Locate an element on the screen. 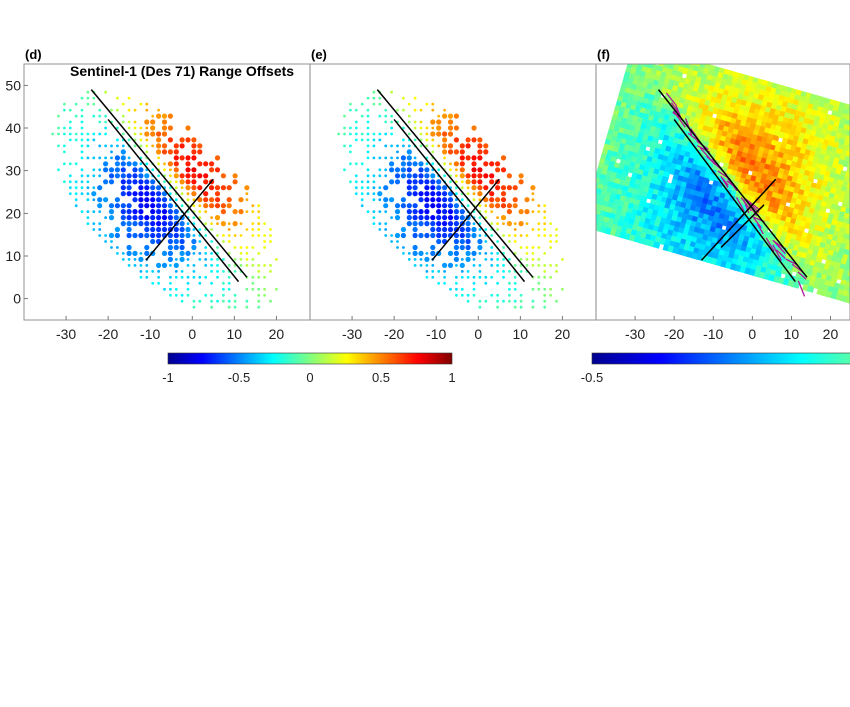 The image size is (850, 707). x-tick-label: -30 is located at coordinates (66, 334).